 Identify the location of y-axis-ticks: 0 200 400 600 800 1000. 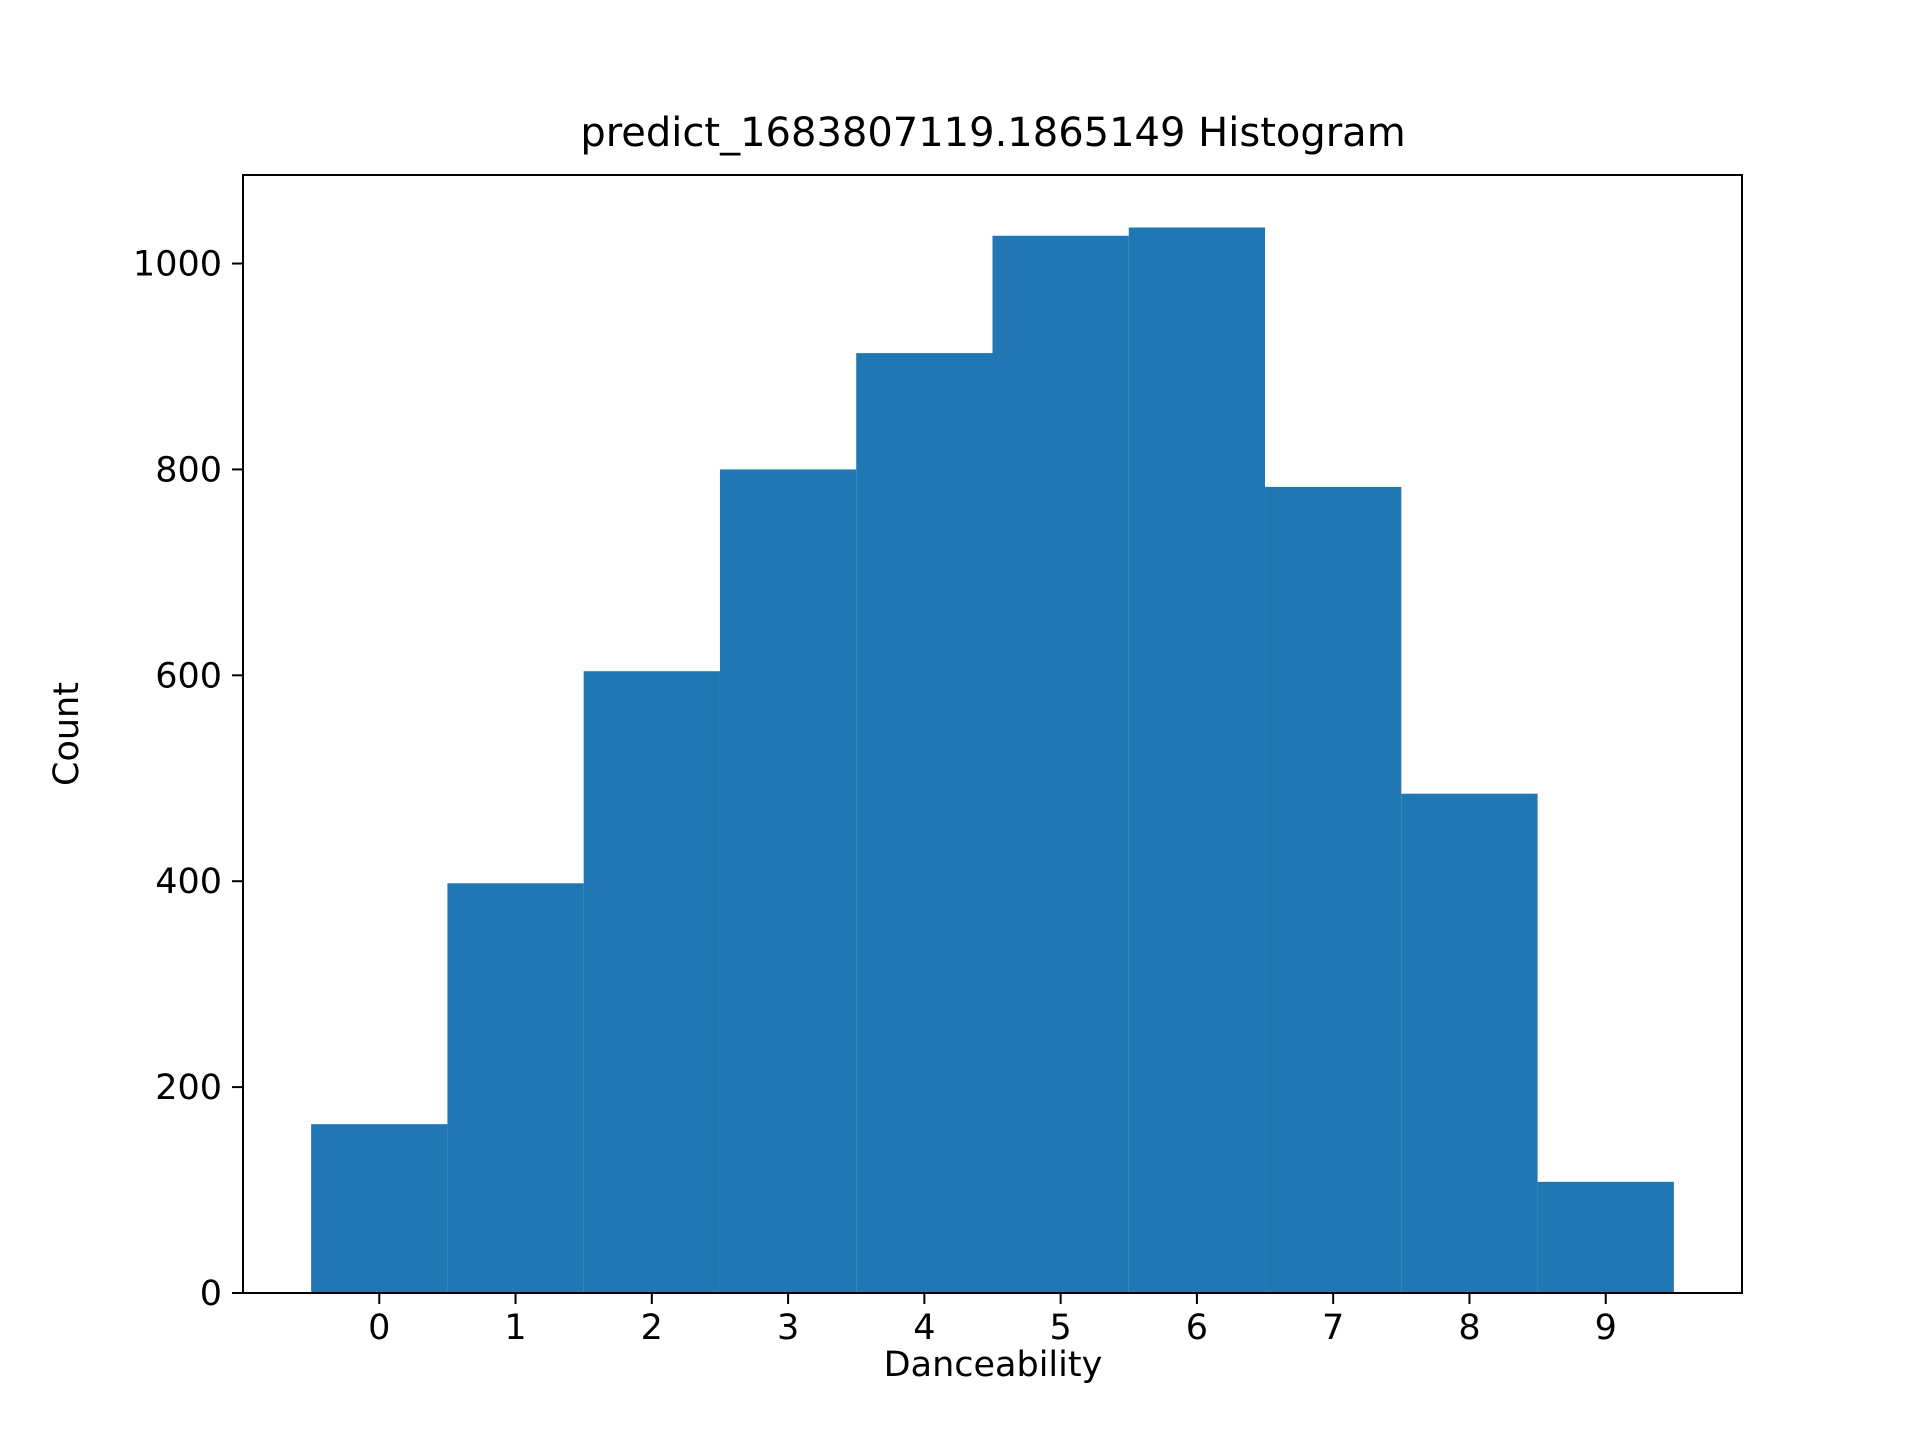
(188, 779).